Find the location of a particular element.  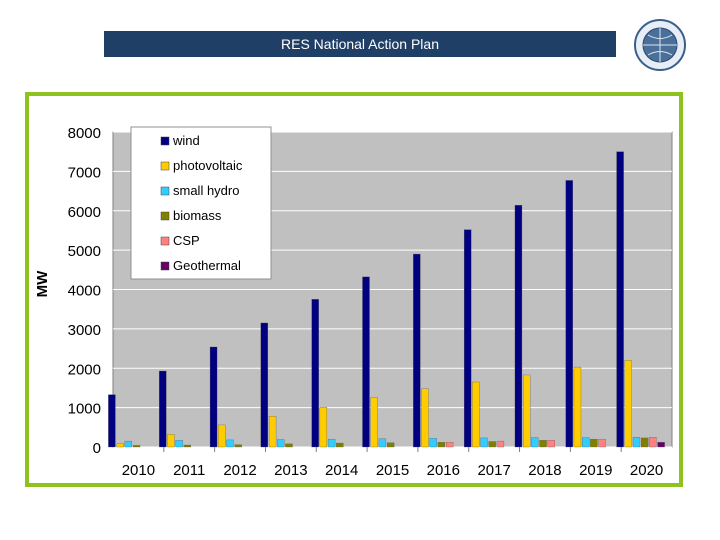

bar-wind-2012 is located at coordinates (213, 397).